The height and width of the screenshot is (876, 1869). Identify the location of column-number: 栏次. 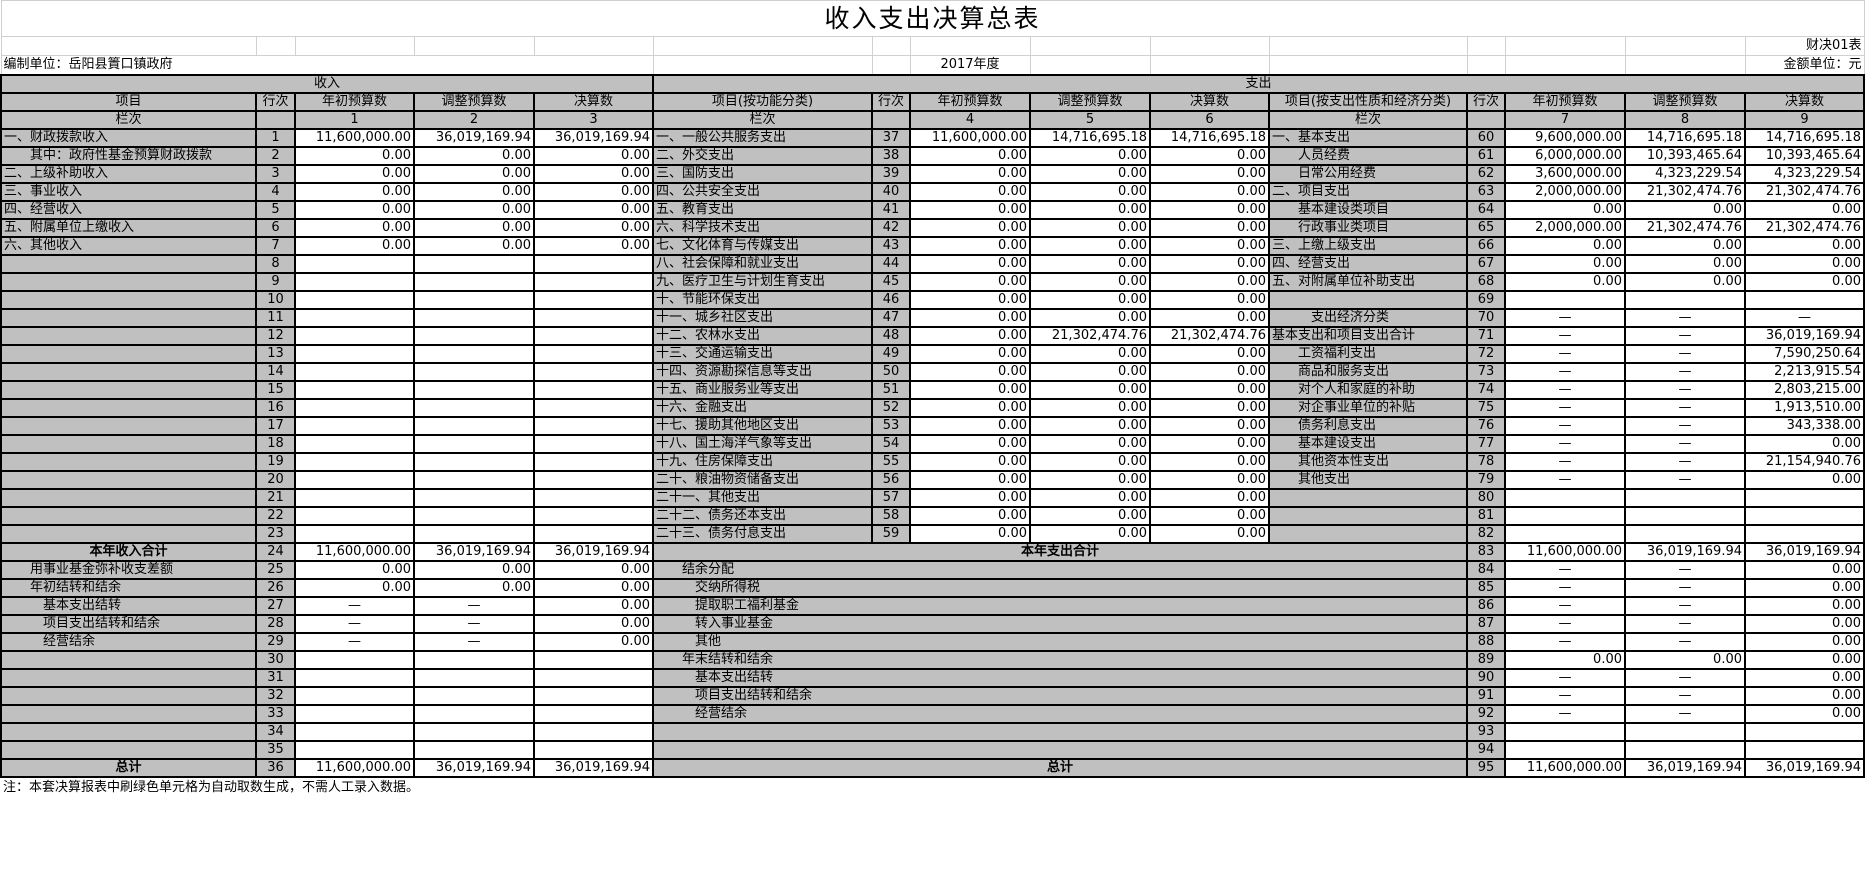
(128, 120).